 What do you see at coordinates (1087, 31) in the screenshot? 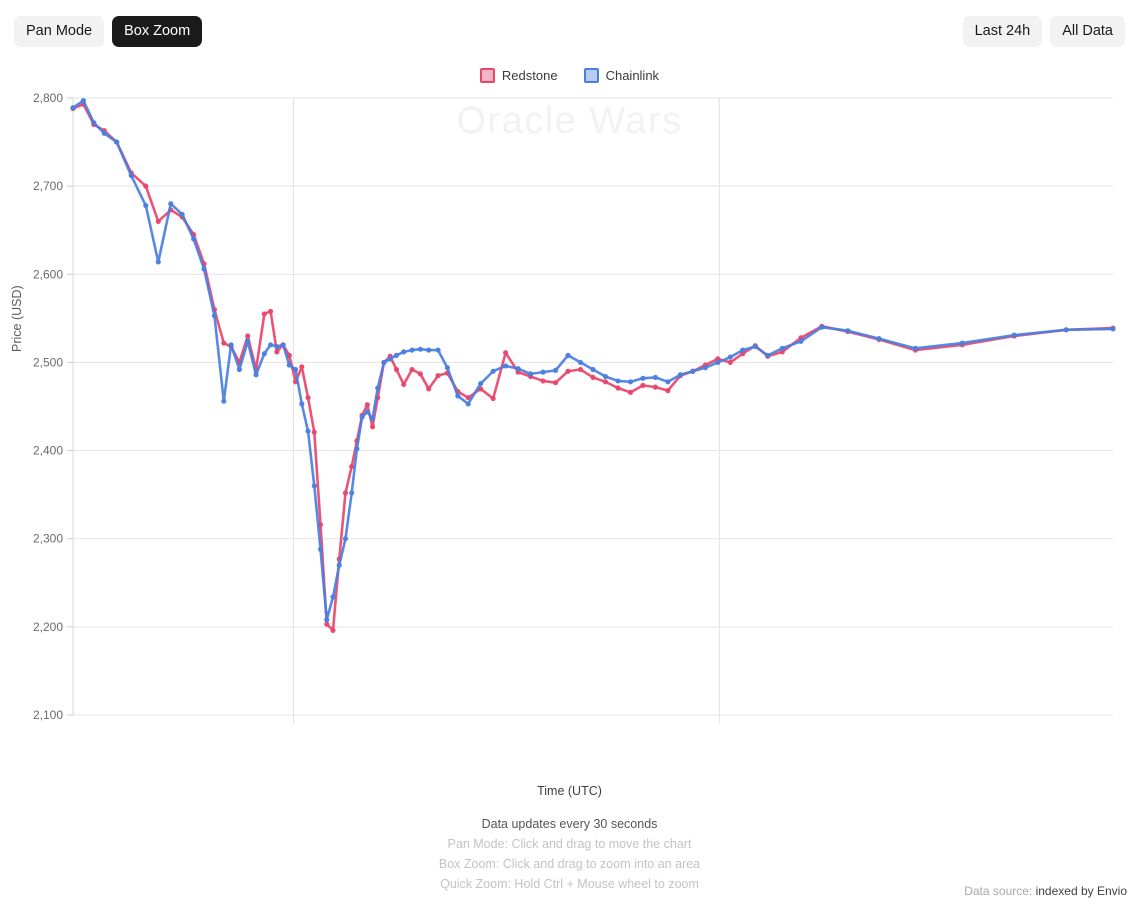
I see `all-data-button: All Data` at bounding box center [1087, 31].